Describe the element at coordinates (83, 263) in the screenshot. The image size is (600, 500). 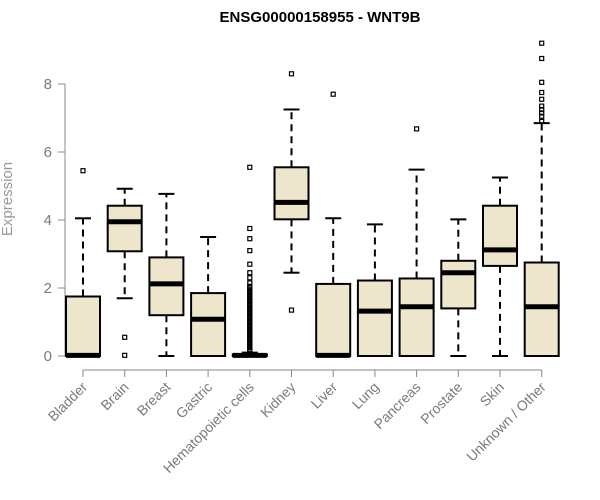
I see `box-bladder` at that location.